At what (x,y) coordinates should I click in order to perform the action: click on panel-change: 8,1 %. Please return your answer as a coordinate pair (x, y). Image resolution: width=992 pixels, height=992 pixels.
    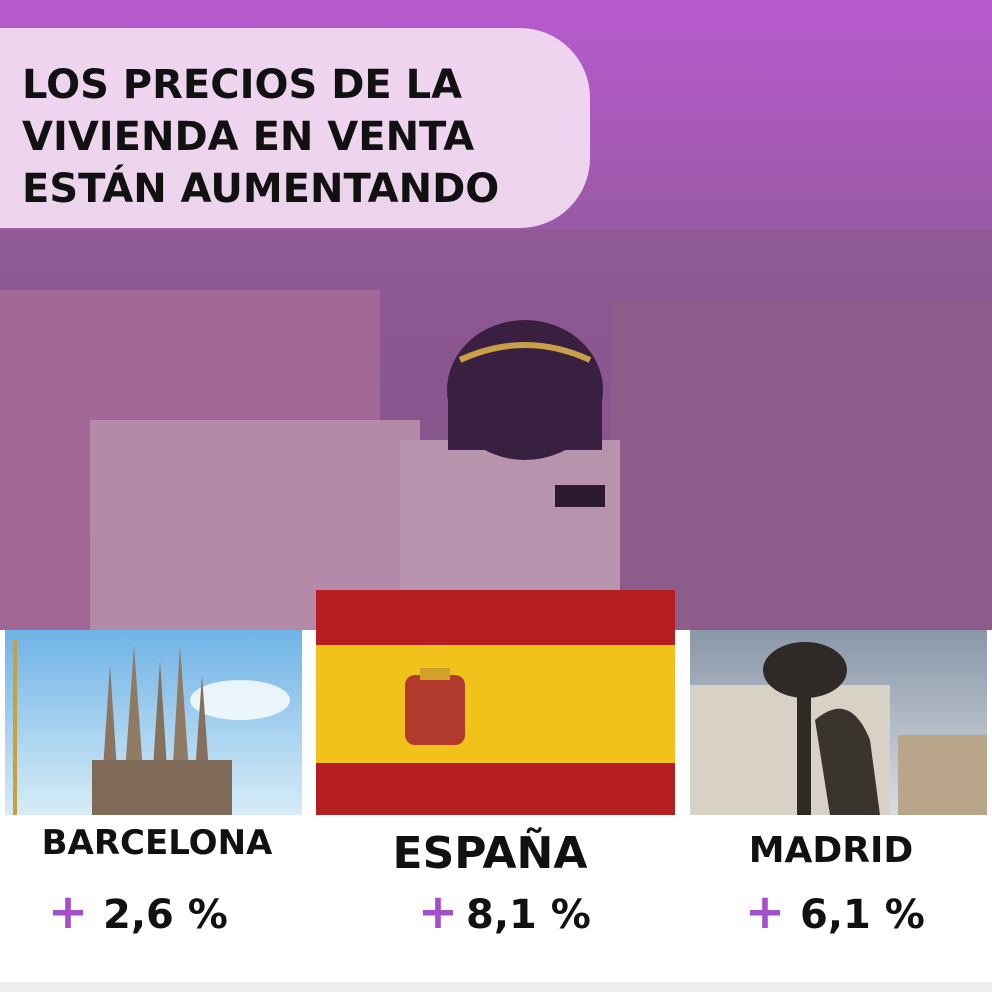
    Looking at the image, I should click on (528, 915).